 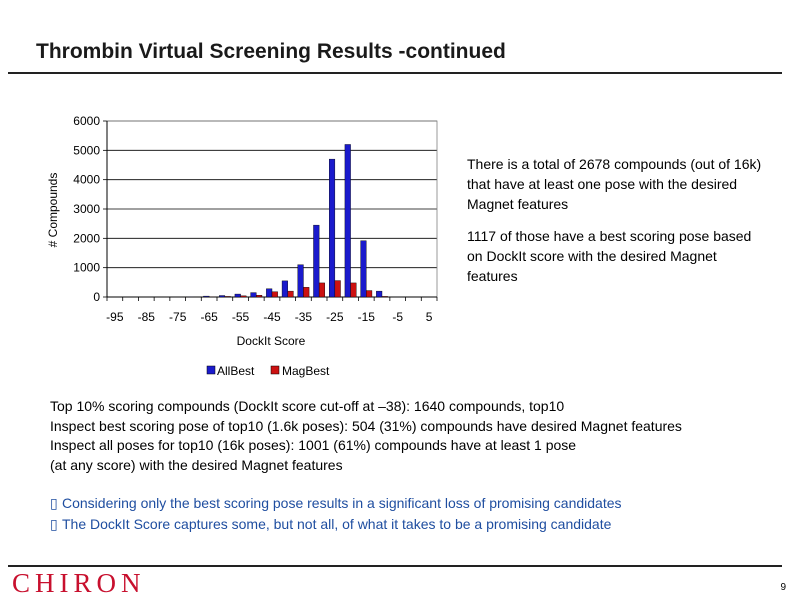 I want to click on legend-label-allbest: AllBest, so click(x=236, y=371).